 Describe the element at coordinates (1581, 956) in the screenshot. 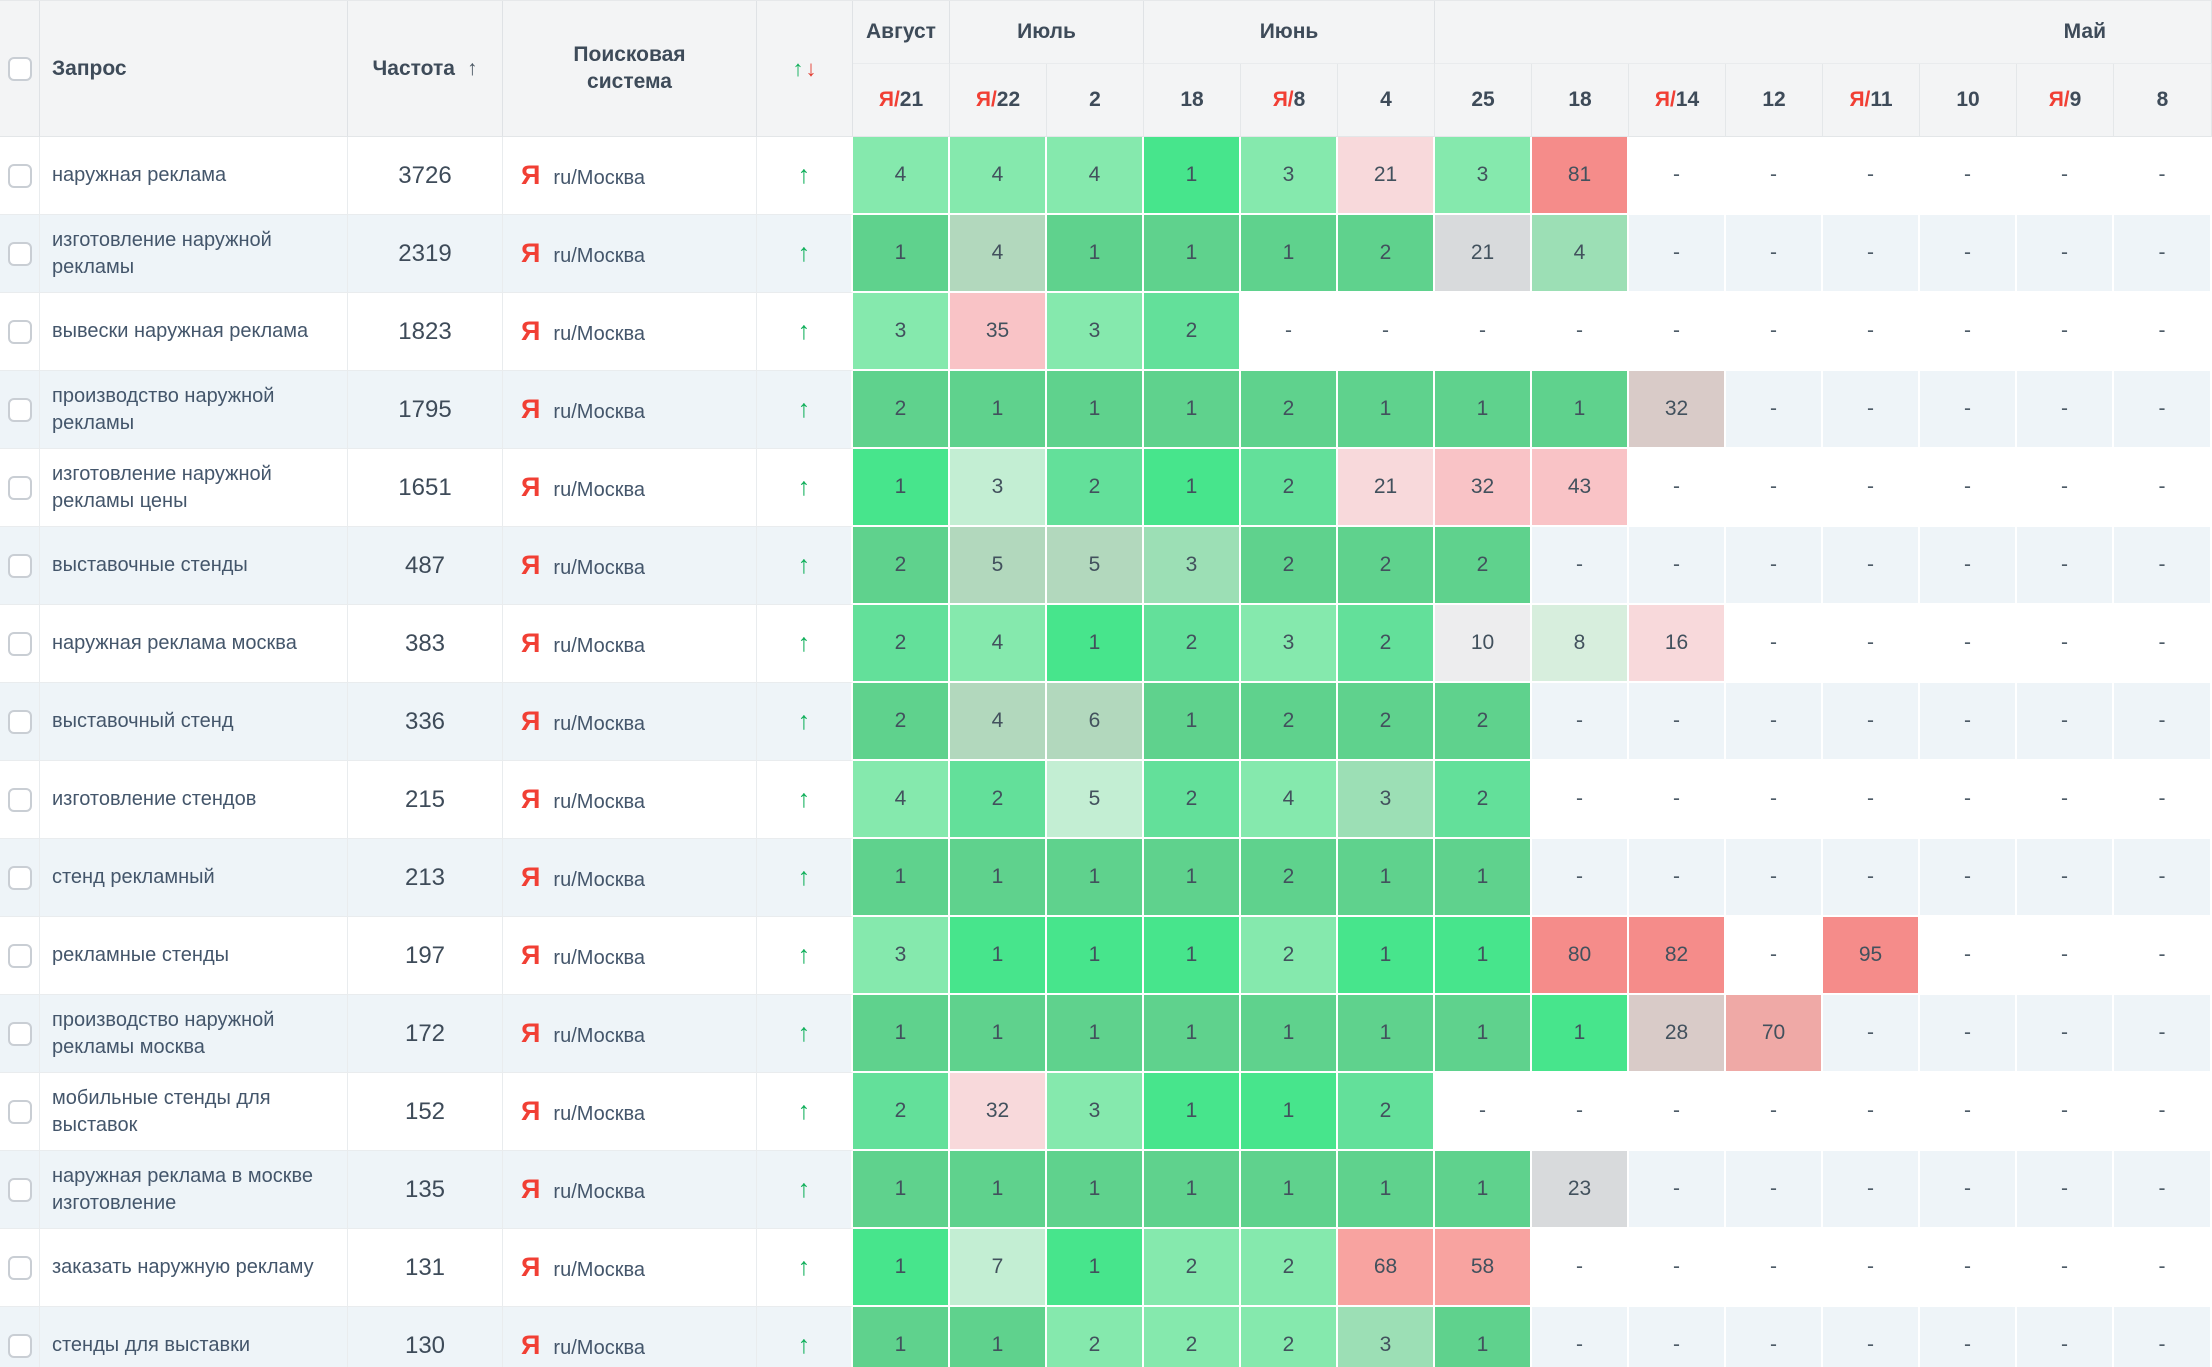

I see `position-cell: 80` at that location.